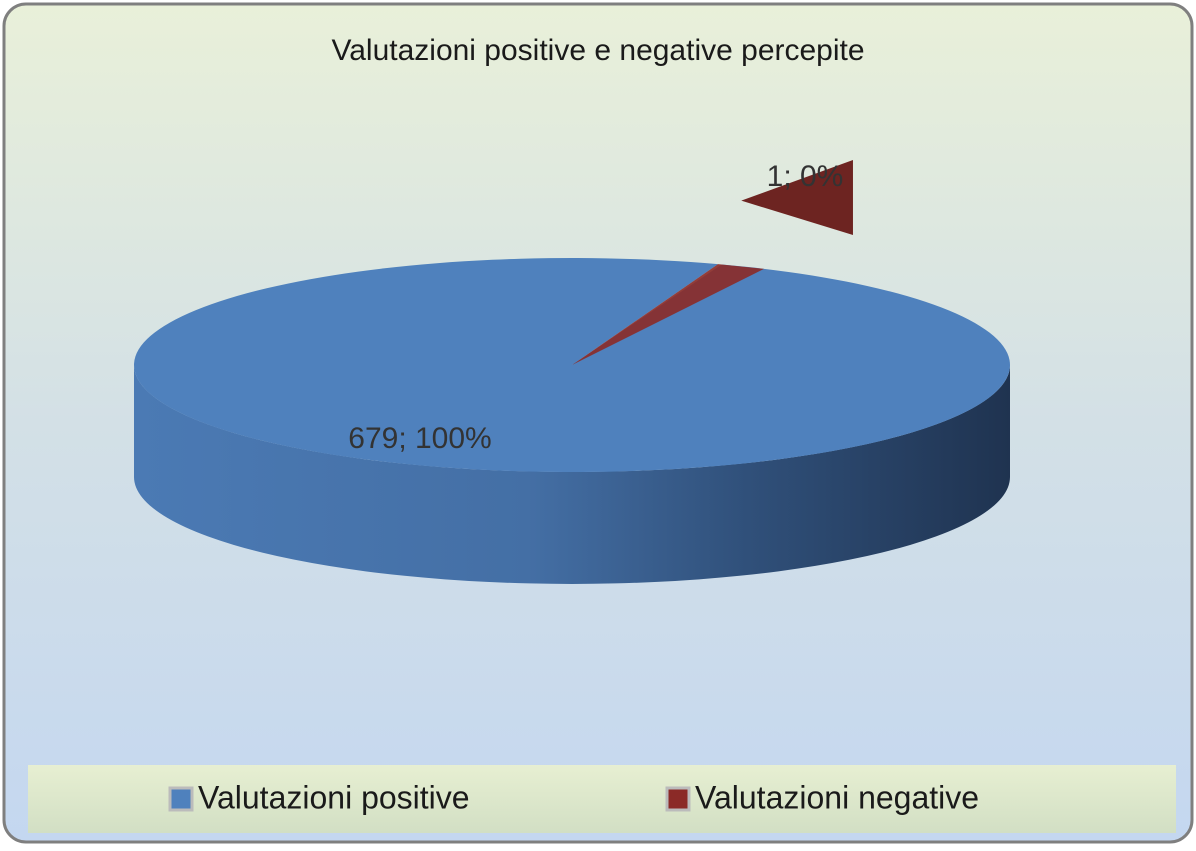 This screenshot has width=1196, height=851. What do you see at coordinates (334, 797) in the screenshot?
I see `legend-label: Valutazioni positive` at bounding box center [334, 797].